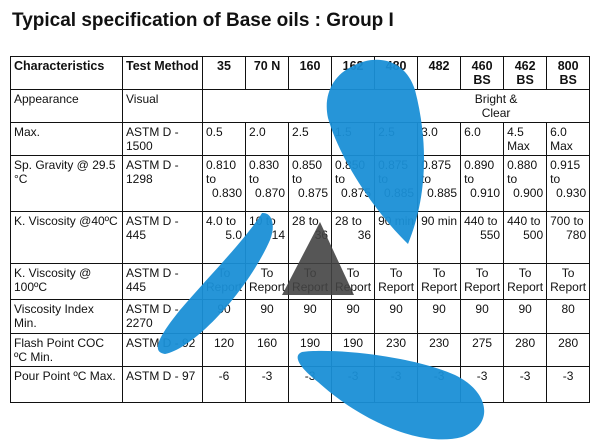  Describe the element at coordinates (313, 193) in the screenshot. I see `range-to: 0.875` at that location.